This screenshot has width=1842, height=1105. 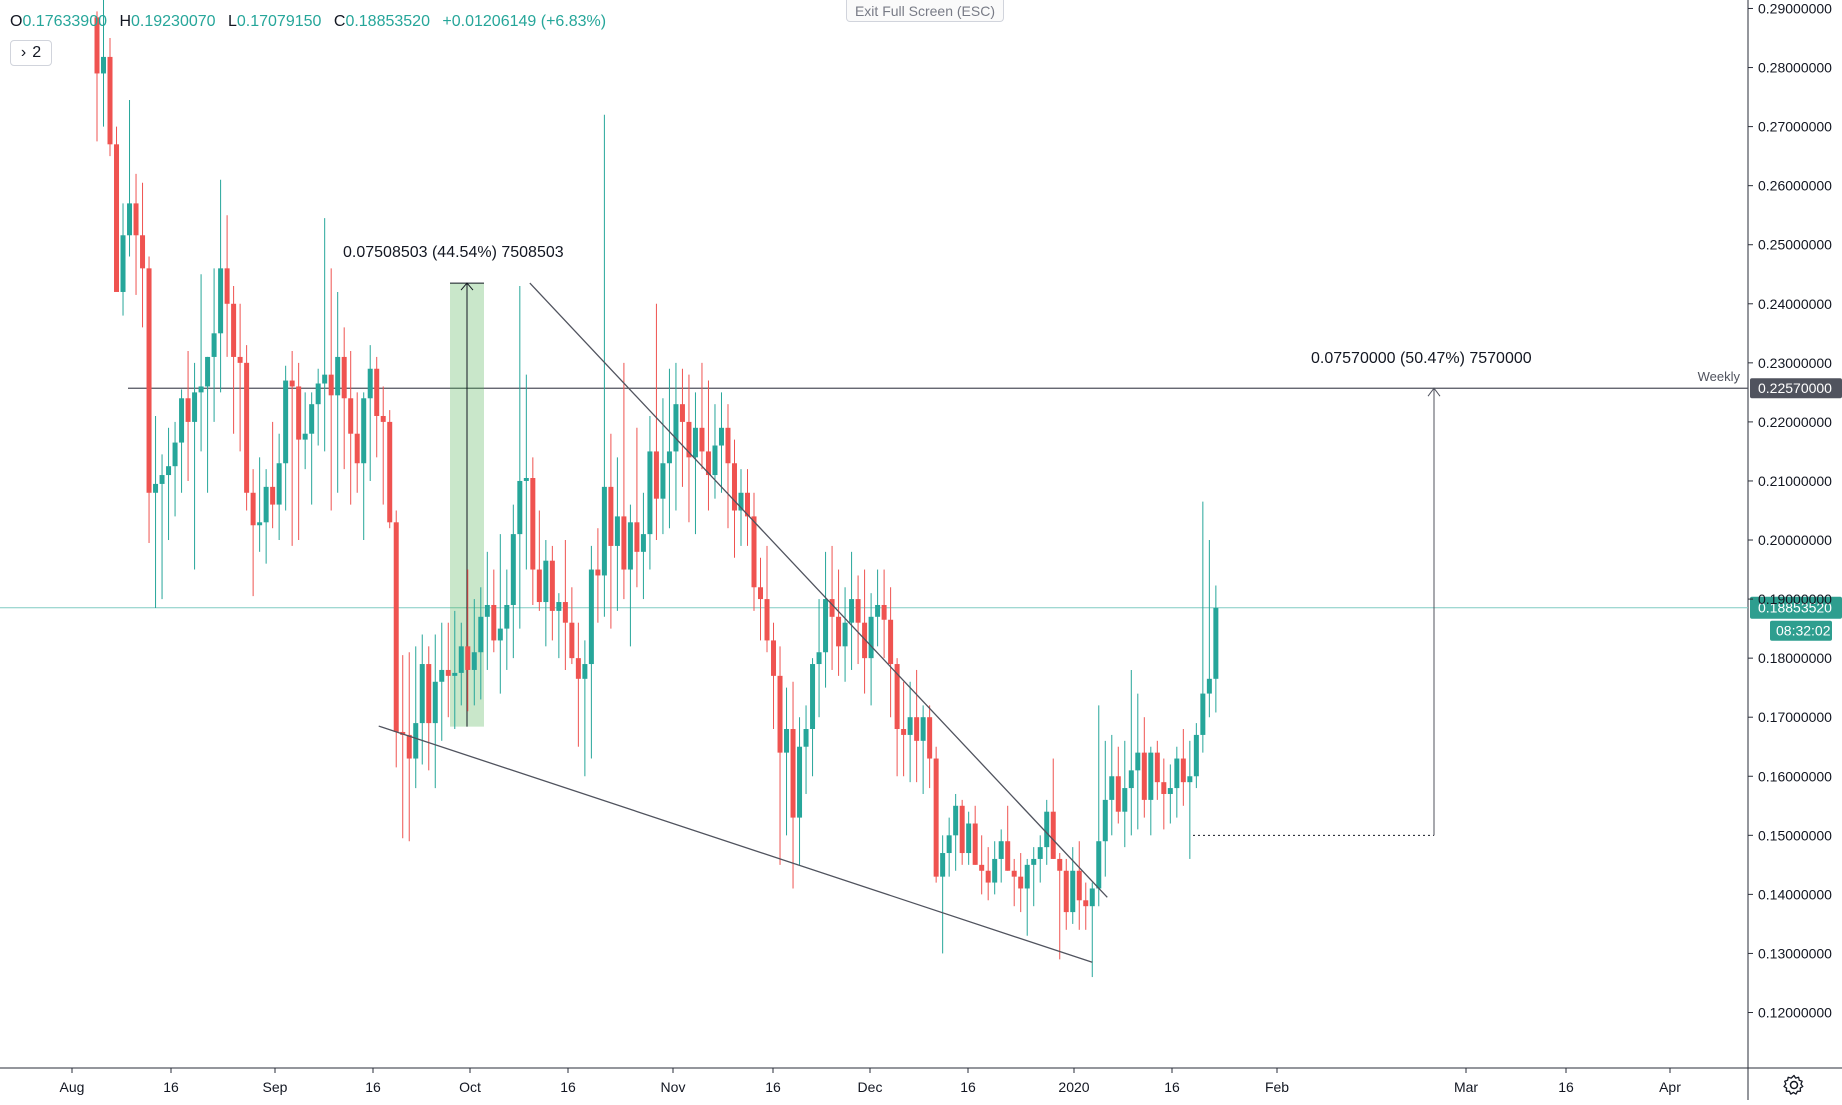 I want to click on gear-icon, so click(x=1794, y=1085).